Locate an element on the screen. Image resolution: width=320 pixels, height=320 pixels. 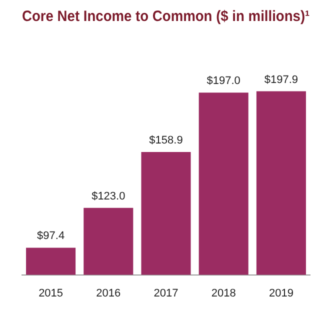
data-label: $158.9 is located at coordinates (166, 140).